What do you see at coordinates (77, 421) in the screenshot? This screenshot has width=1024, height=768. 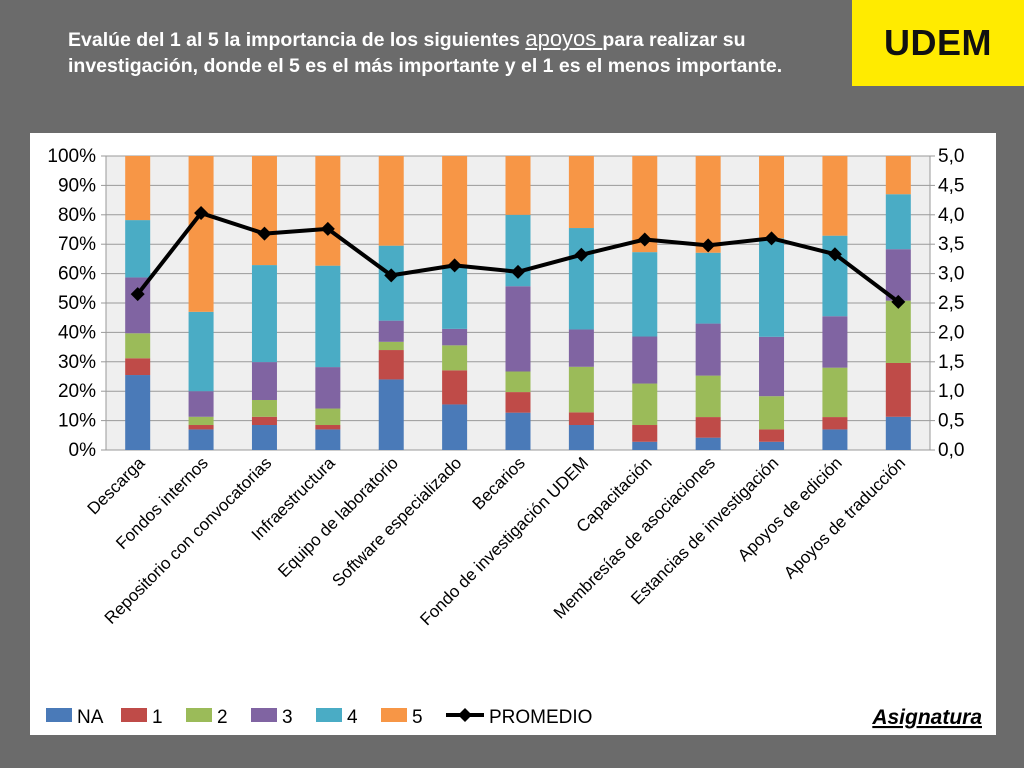 I see `left-axis-tick-label: 10%` at bounding box center [77, 421].